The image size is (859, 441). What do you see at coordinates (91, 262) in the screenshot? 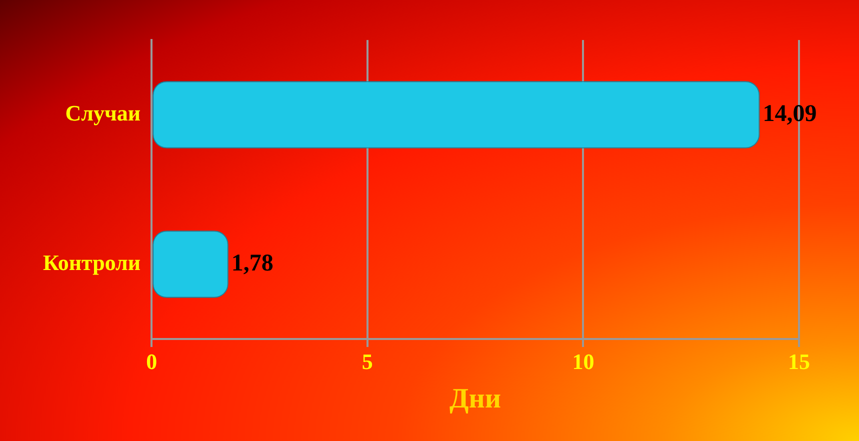
I see `y-tick-label: Контроли` at bounding box center [91, 262].